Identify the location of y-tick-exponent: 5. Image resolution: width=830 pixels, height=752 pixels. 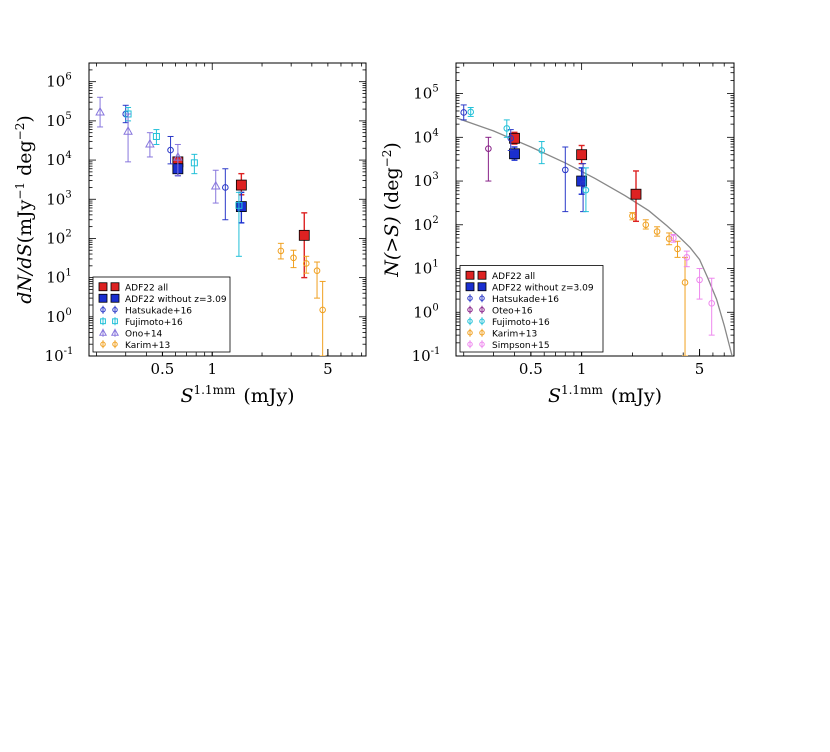
(68, 116).